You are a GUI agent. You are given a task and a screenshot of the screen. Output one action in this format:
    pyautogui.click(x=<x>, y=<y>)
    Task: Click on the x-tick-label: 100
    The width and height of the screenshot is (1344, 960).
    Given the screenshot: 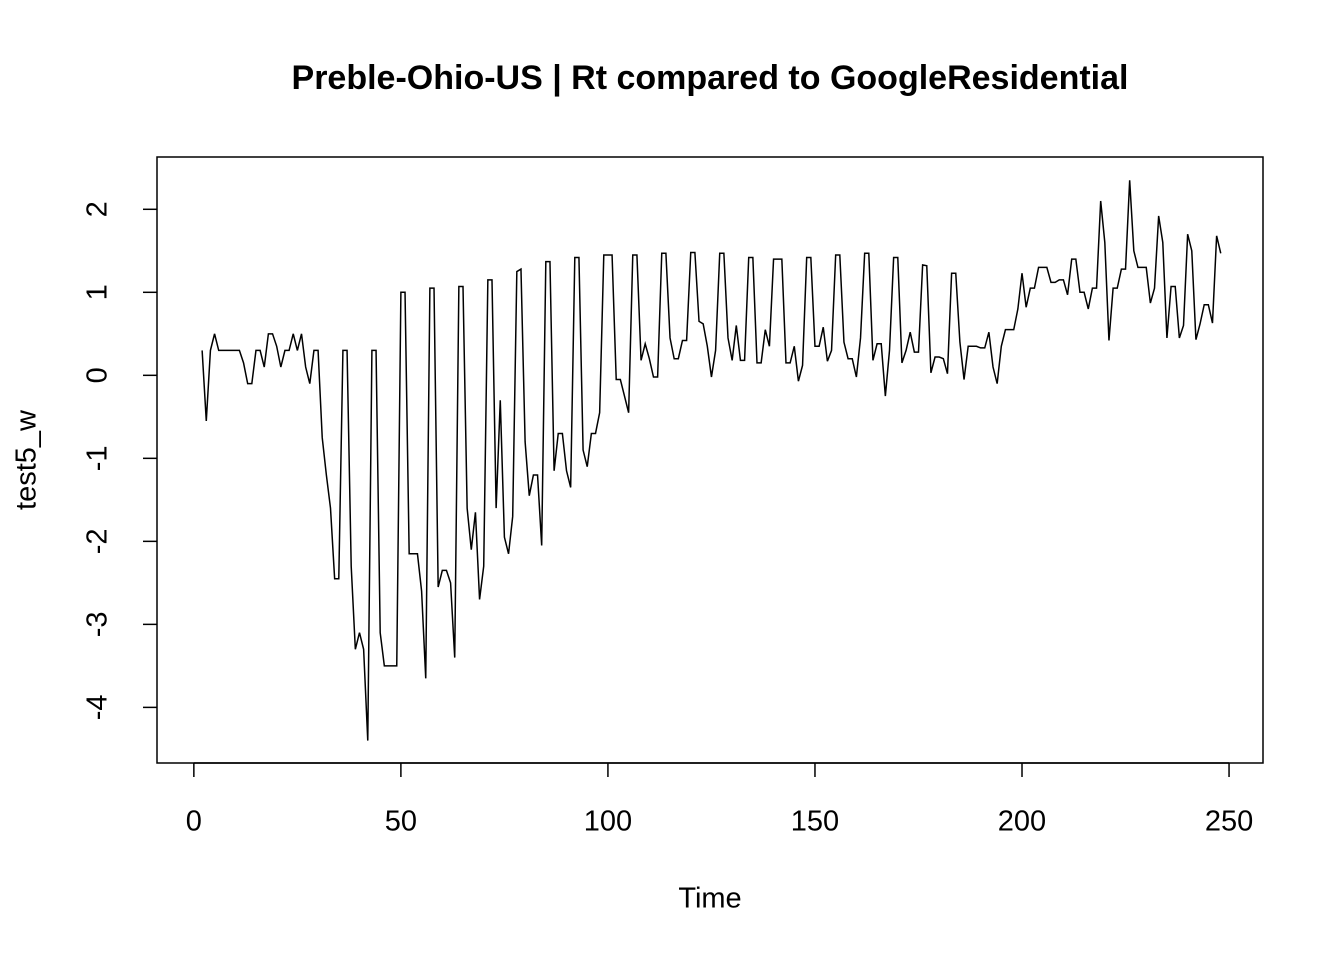 What is the action you would take?
    pyautogui.click(x=608, y=822)
    